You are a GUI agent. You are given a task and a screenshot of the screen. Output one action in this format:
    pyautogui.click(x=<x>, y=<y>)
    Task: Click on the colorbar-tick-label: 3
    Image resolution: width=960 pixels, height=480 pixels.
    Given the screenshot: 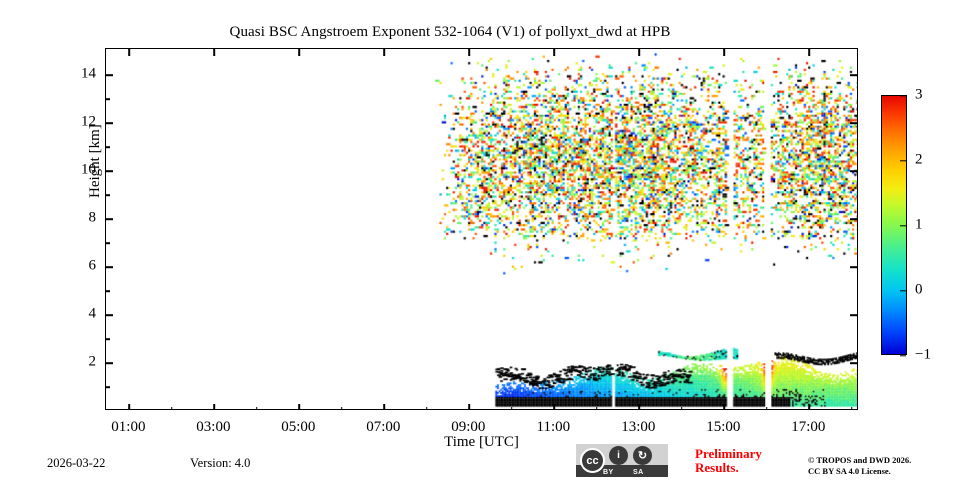 What is the action you would take?
    pyautogui.click(x=919, y=94)
    